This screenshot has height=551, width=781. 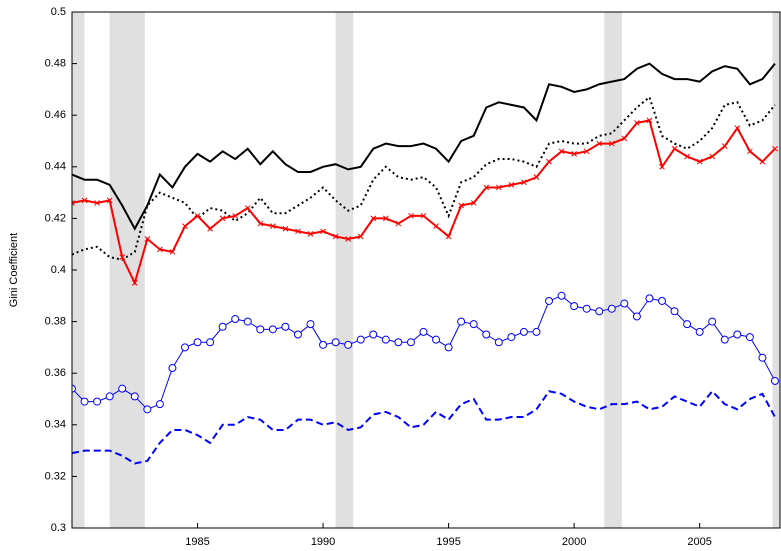 I want to click on series-line, so click(x=424, y=427).